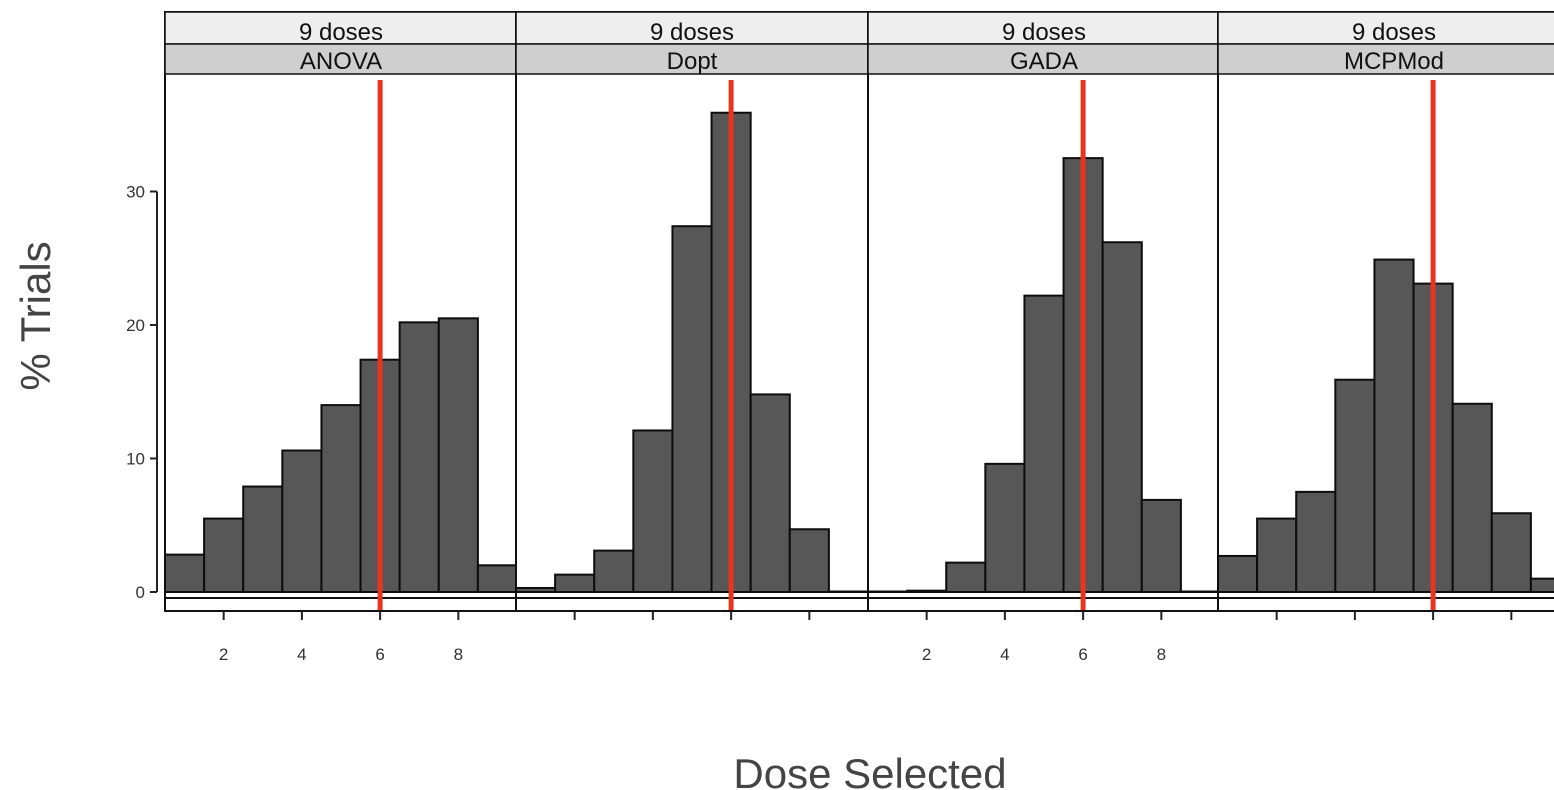  What do you see at coordinates (140, 592) in the screenshot?
I see `y-tick-label: 0` at bounding box center [140, 592].